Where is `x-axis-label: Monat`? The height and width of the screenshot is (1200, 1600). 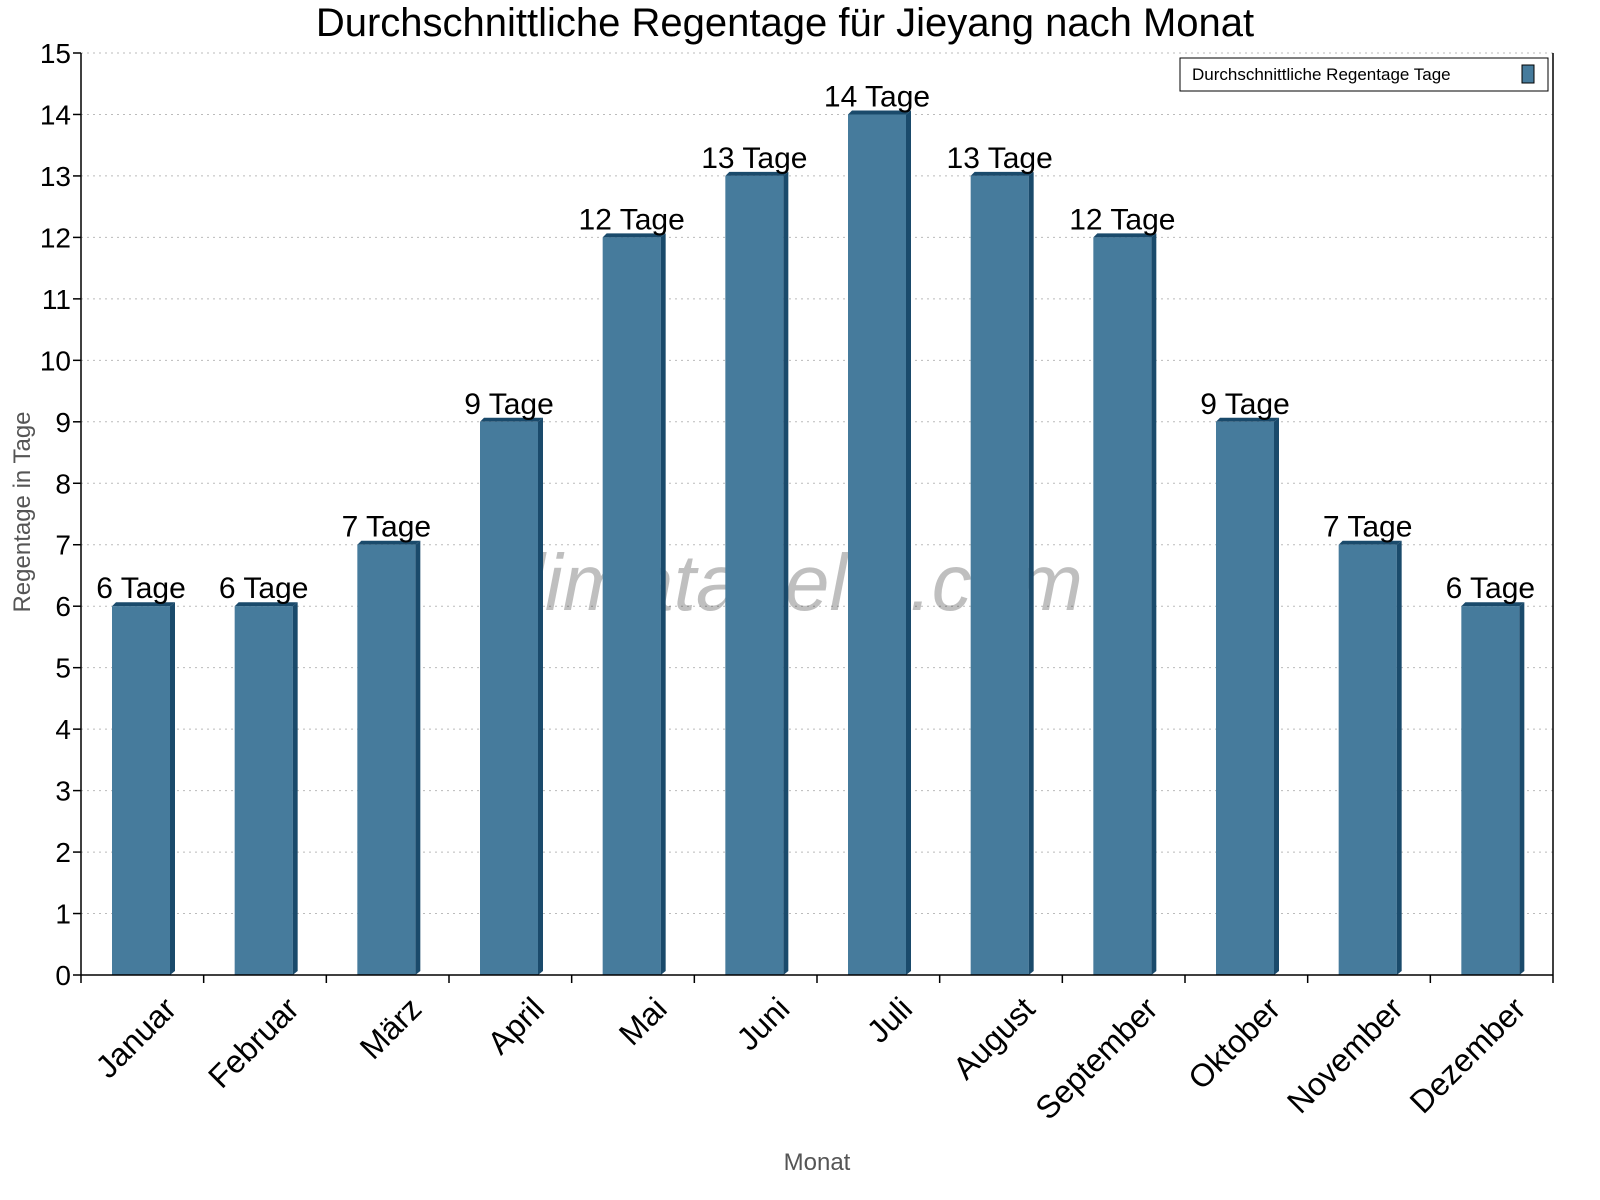
x-axis-label: Monat is located at coordinates (817, 1162).